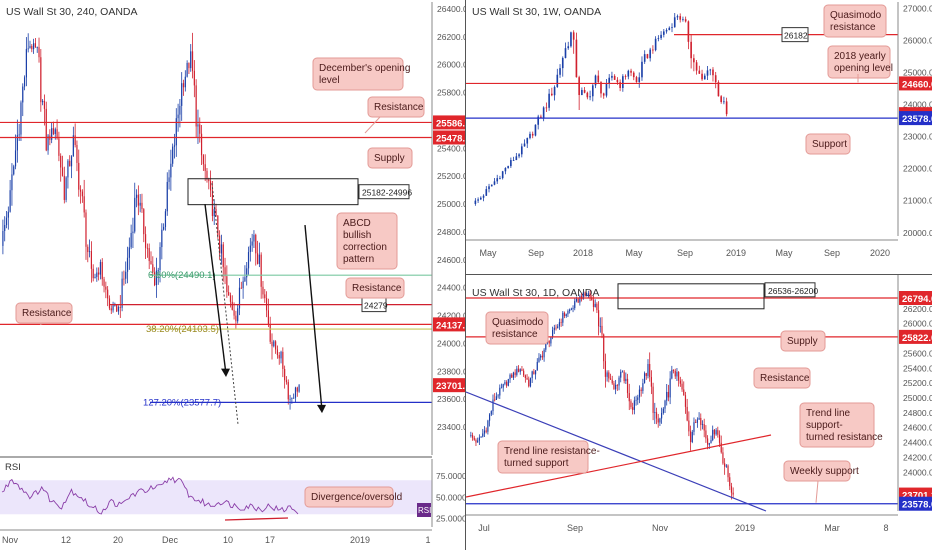 The width and height of the screenshot is (932, 550). Describe the element at coordinates (917, 201) in the screenshot. I see `weekly-y-axis-tick-label: 21000.0` at that location.